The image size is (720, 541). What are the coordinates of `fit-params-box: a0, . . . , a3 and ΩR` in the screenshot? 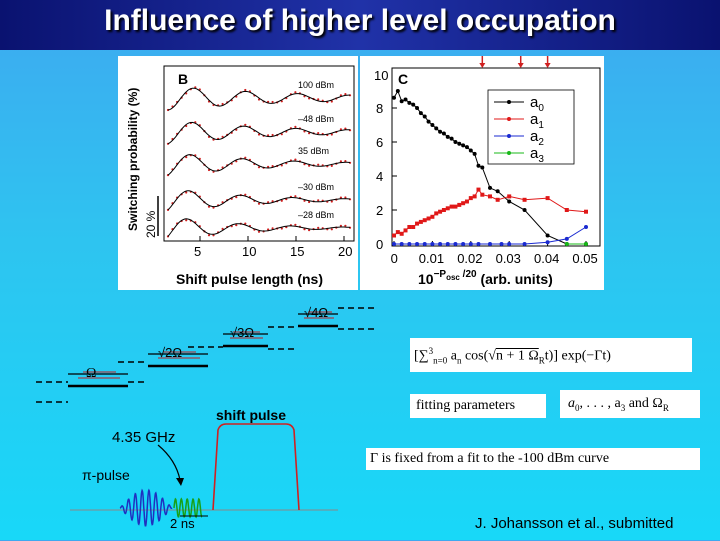 It's located at (630, 404).